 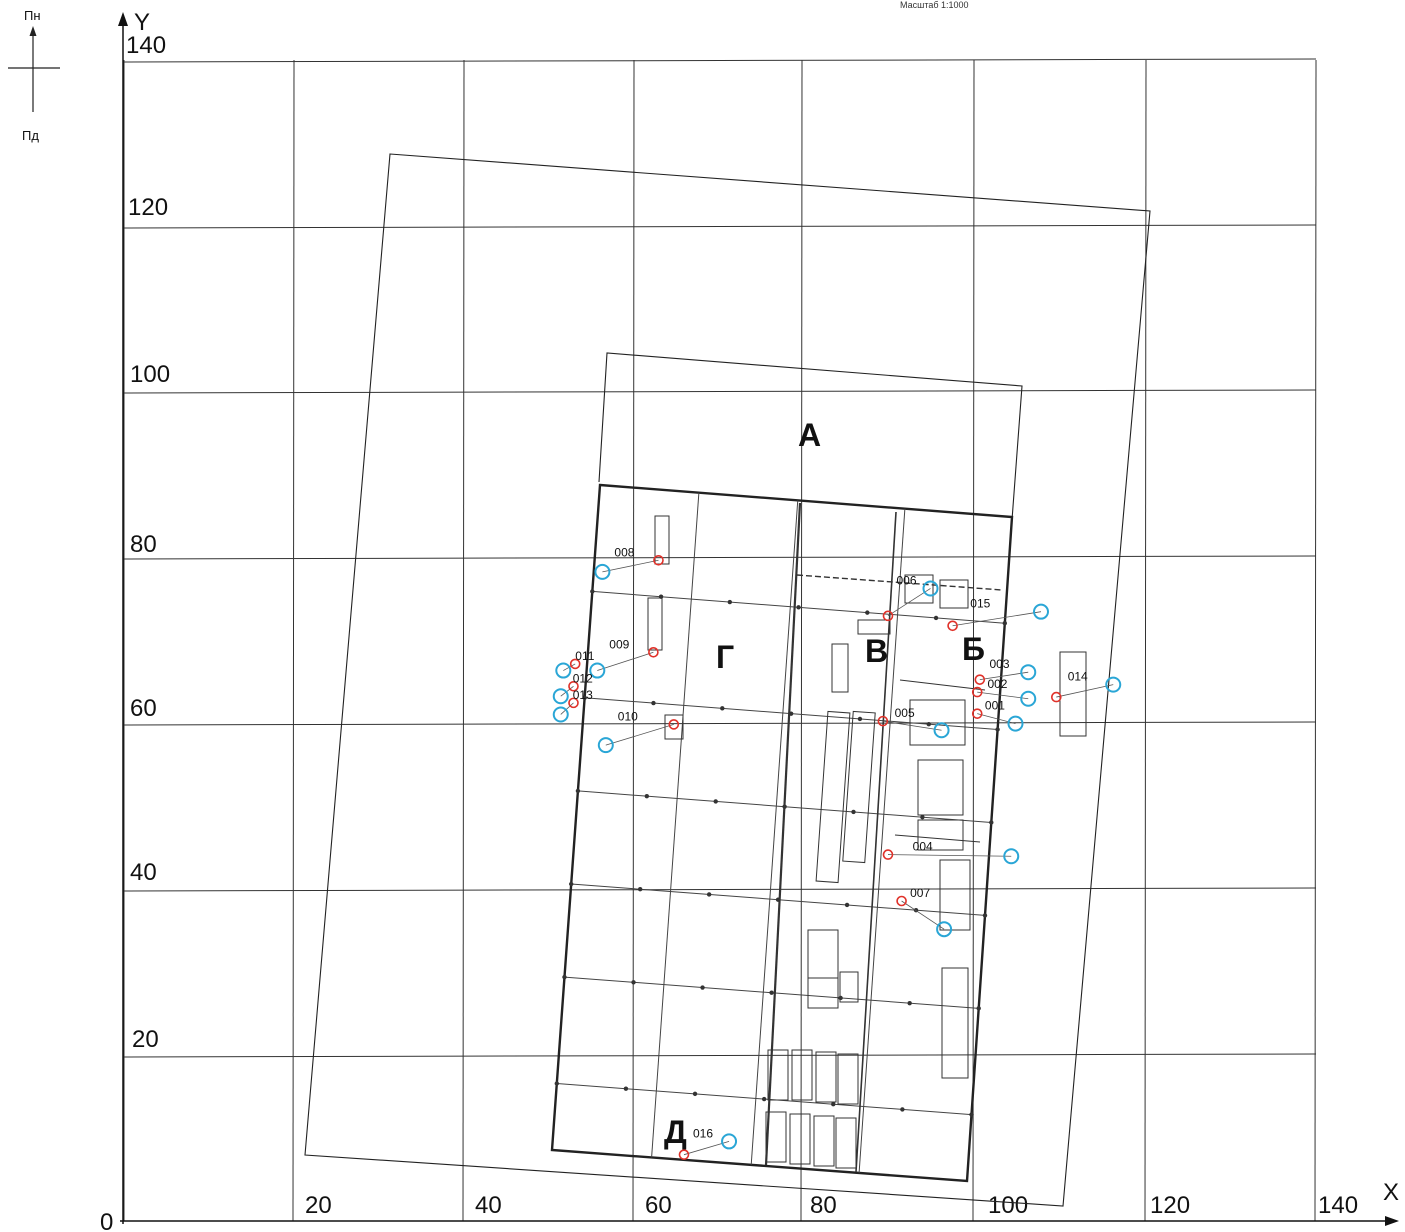 I want to click on zone-label-g: Г, so click(x=725, y=657).